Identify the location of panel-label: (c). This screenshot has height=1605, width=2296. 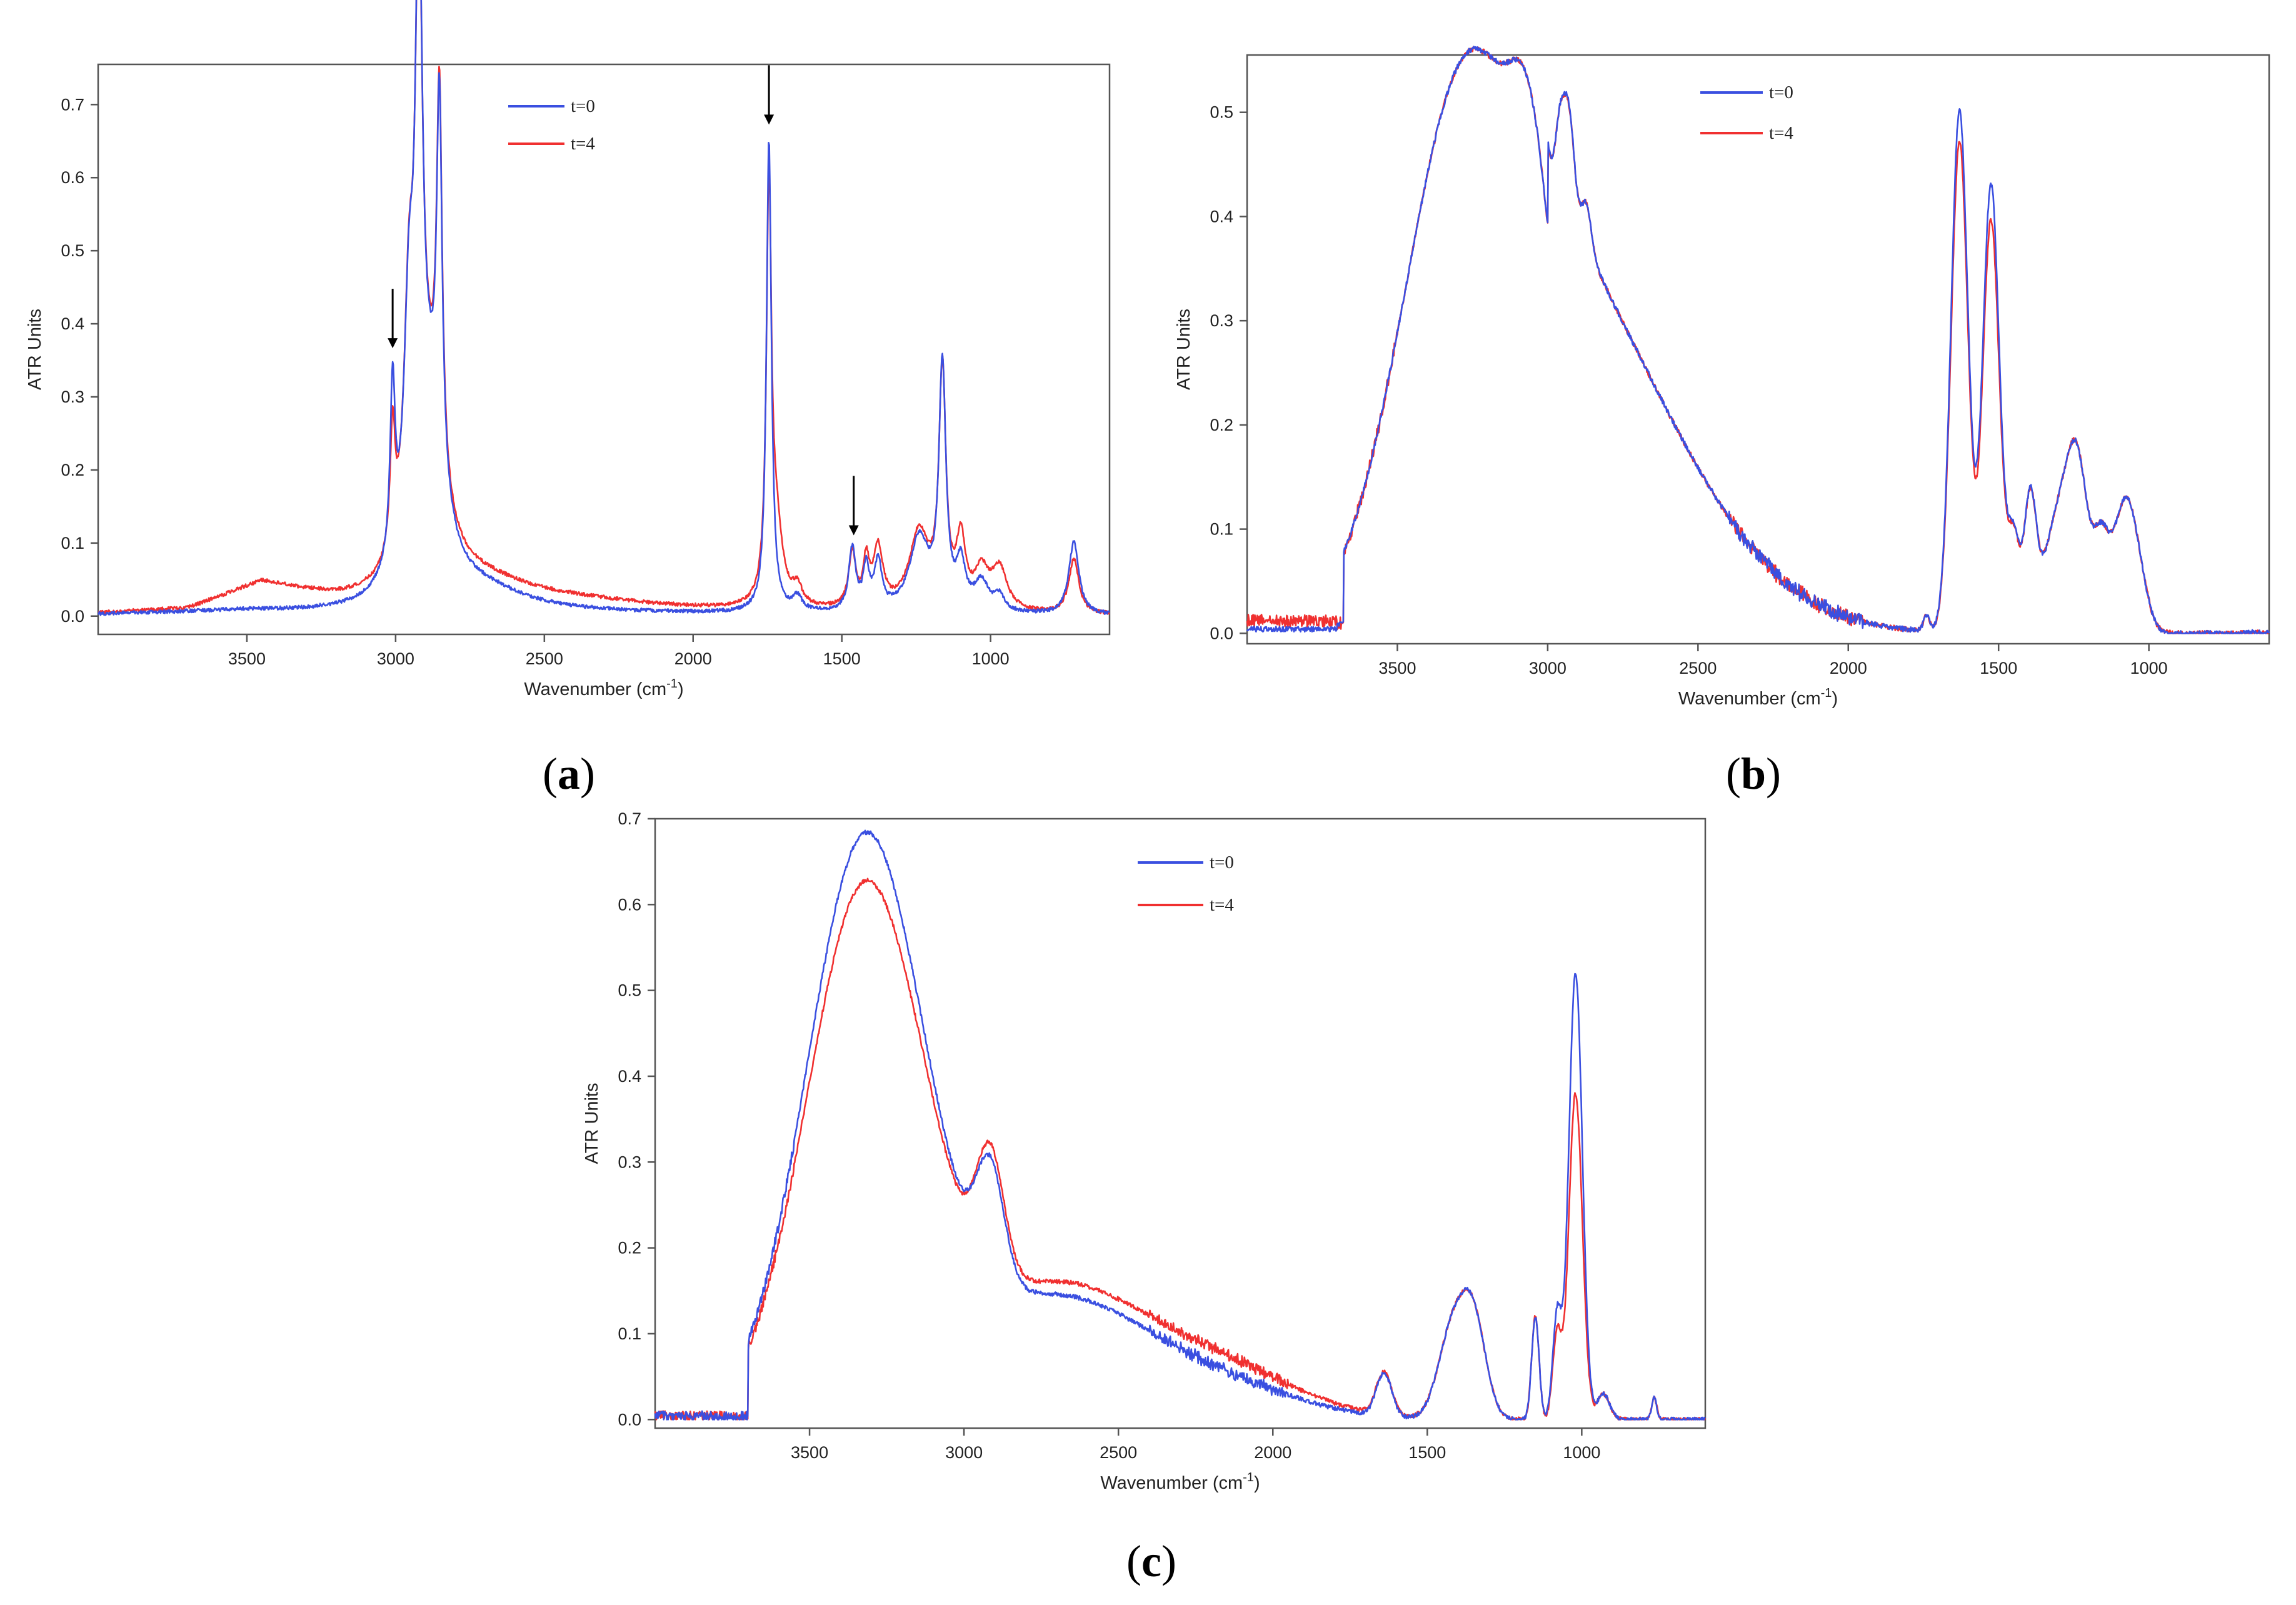
(1151, 1561).